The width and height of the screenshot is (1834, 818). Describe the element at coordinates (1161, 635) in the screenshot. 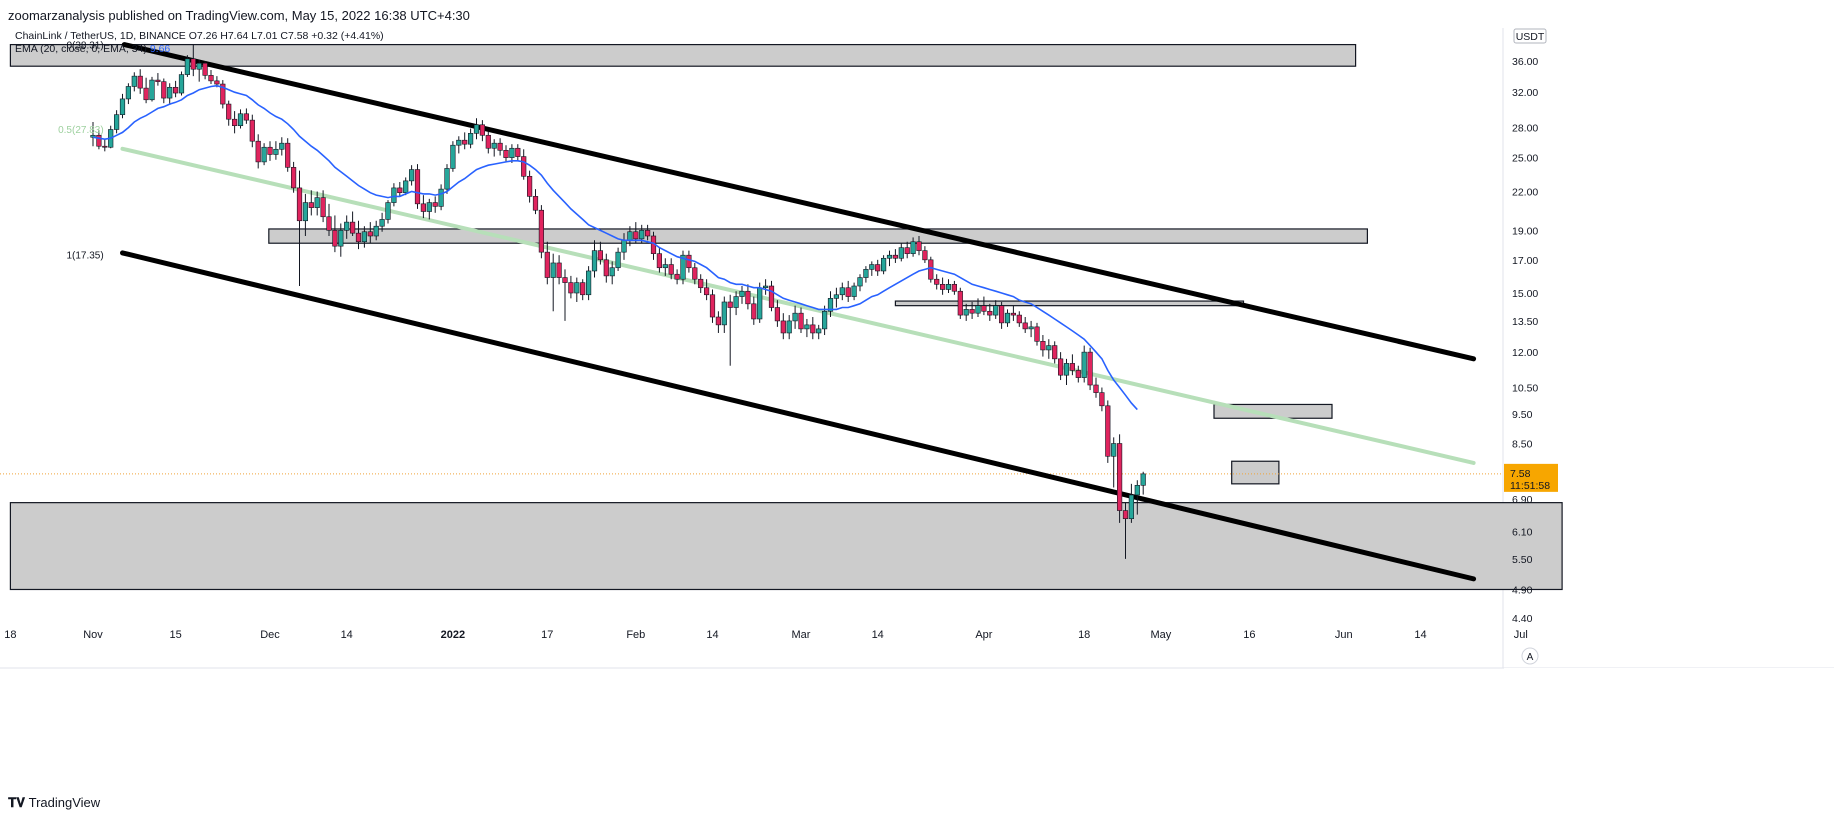

I see `time-tick-label: May` at that location.